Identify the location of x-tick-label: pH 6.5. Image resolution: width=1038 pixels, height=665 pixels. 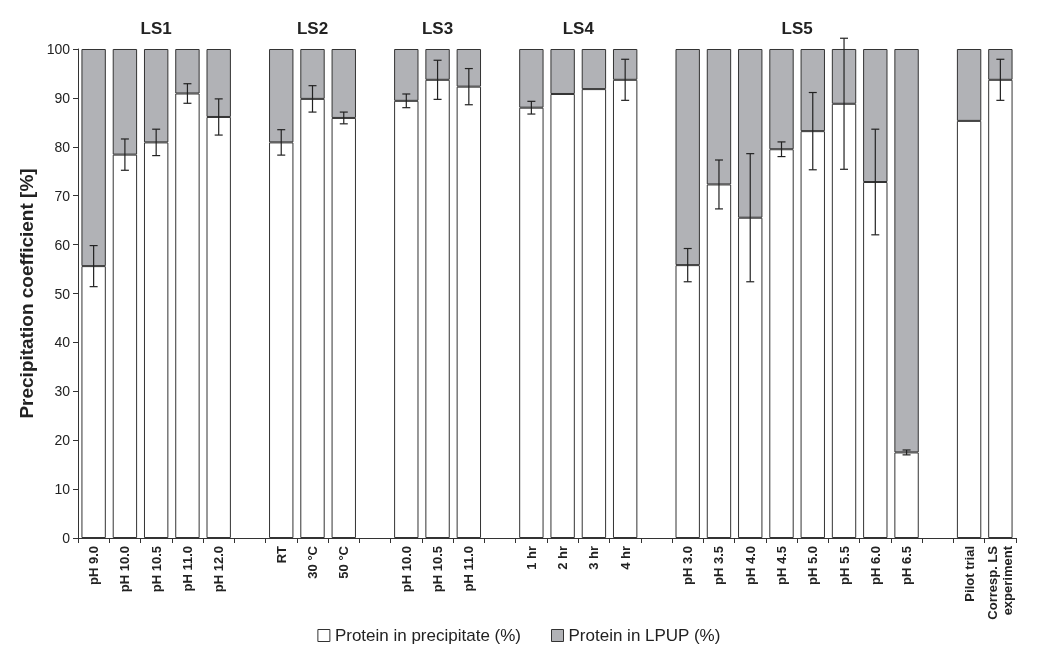
(907, 566).